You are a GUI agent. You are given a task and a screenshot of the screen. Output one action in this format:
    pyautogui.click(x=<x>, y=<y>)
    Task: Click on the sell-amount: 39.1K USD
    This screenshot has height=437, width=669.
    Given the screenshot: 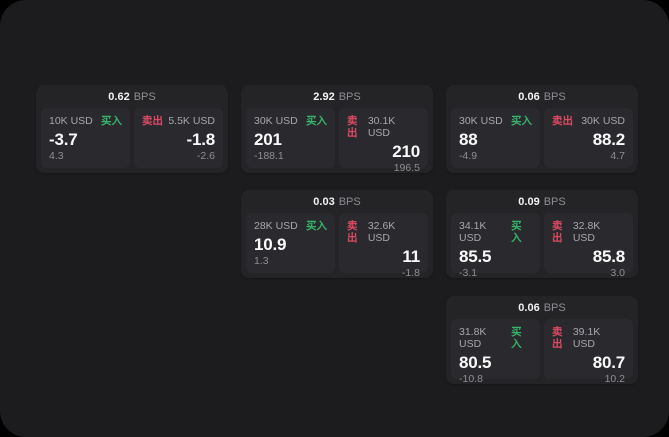 What is the action you would take?
    pyautogui.click(x=586, y=338)
    